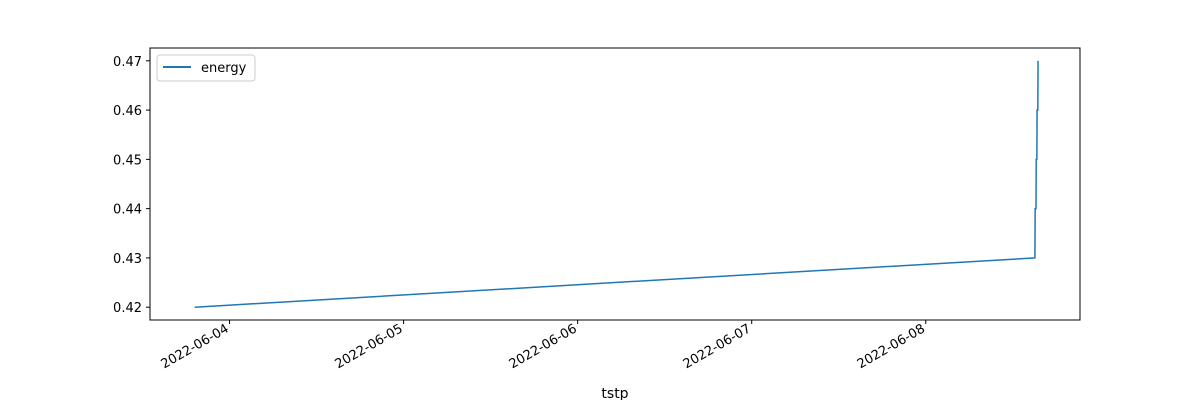 This screenshot has width=1200, height=400. I want to click on legend-label-energy: energy, so click(224, 68).